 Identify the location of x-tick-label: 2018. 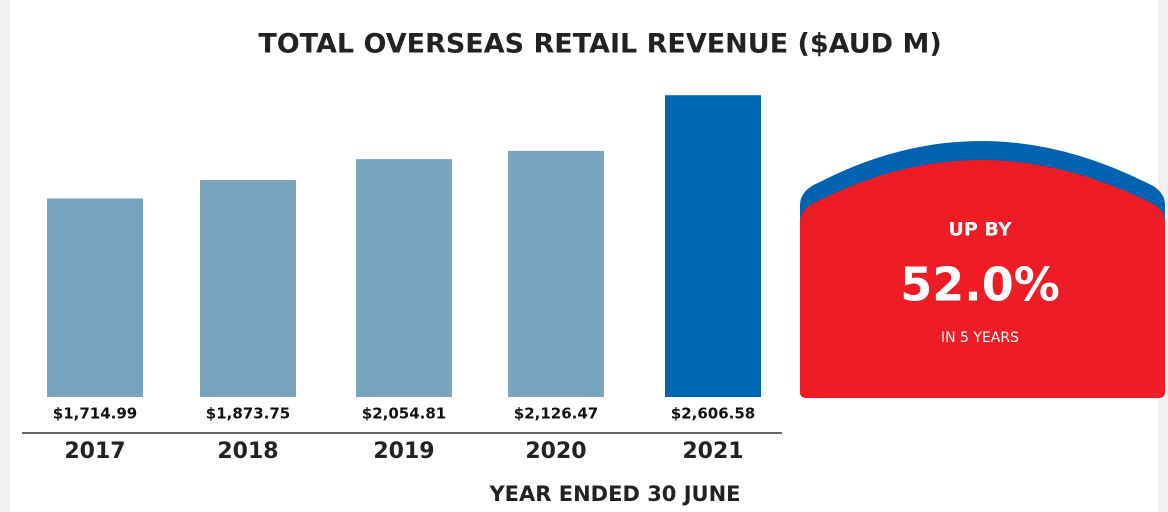
(247, 451).